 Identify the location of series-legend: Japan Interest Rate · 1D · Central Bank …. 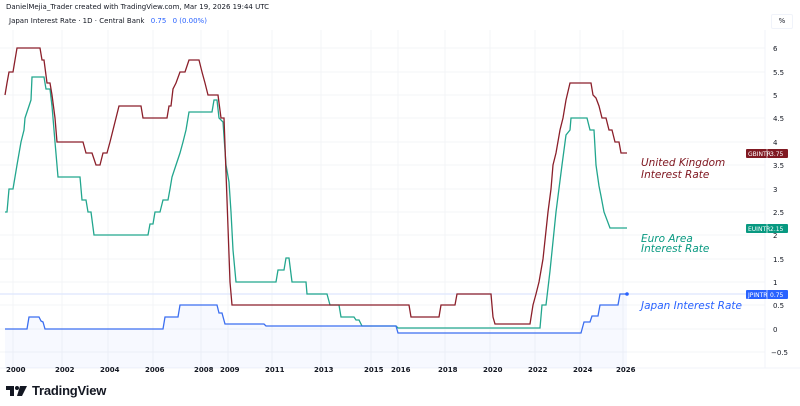
(108, 21).